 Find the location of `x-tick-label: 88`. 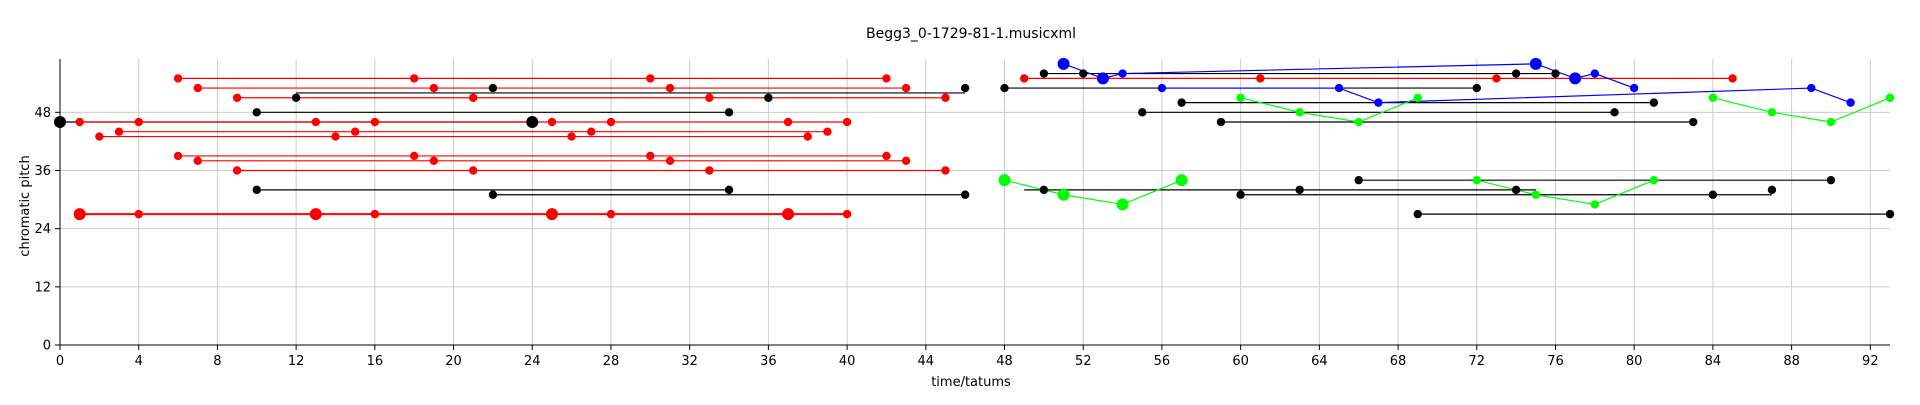

x-tick-label: 88 is located at coordinates (1791, 361).